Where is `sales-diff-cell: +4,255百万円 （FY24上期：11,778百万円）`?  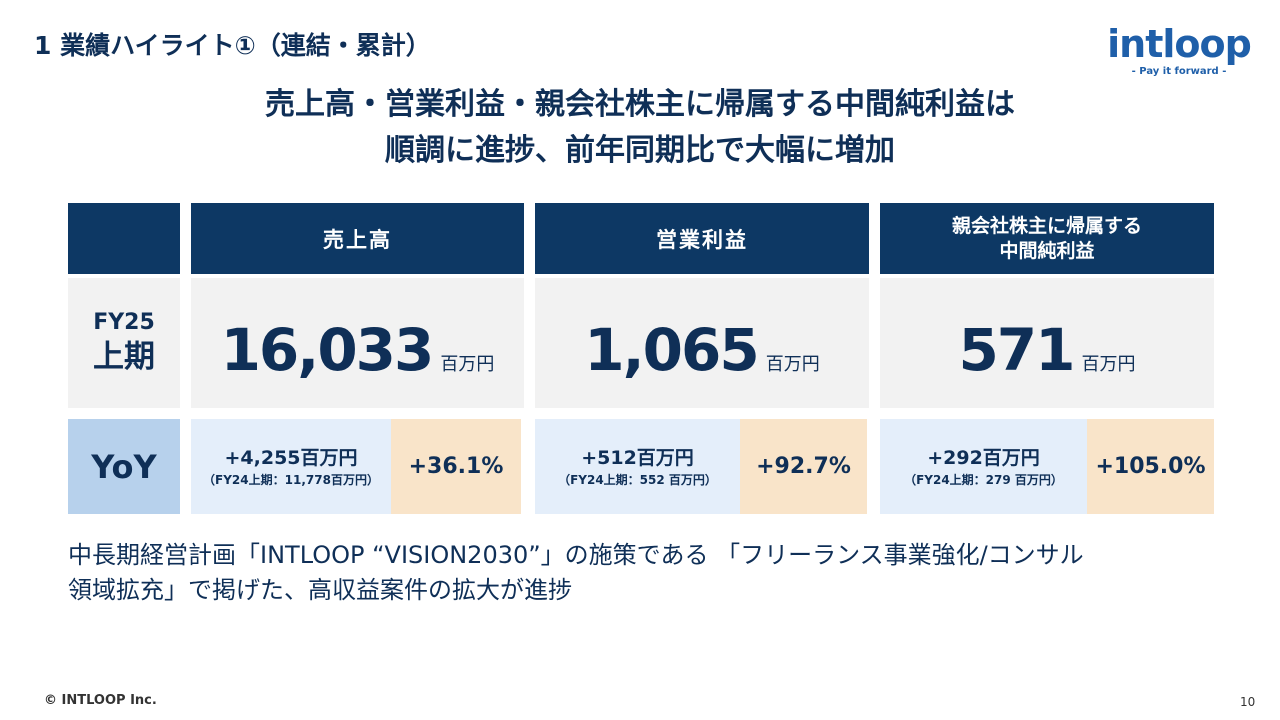
sales-diff-cell: +4,255百万円 （FY24上期：11,778百万円） is located at coordinates (291, 466).